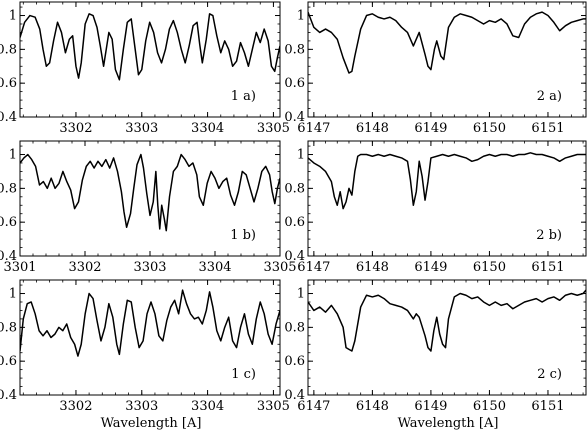 The width and height of the screenshot is (587, 432). What do you see at coordinates (549, 374) in the screenshot?
I see `panel-label: 2 c)` at bounding box center [549, 374].